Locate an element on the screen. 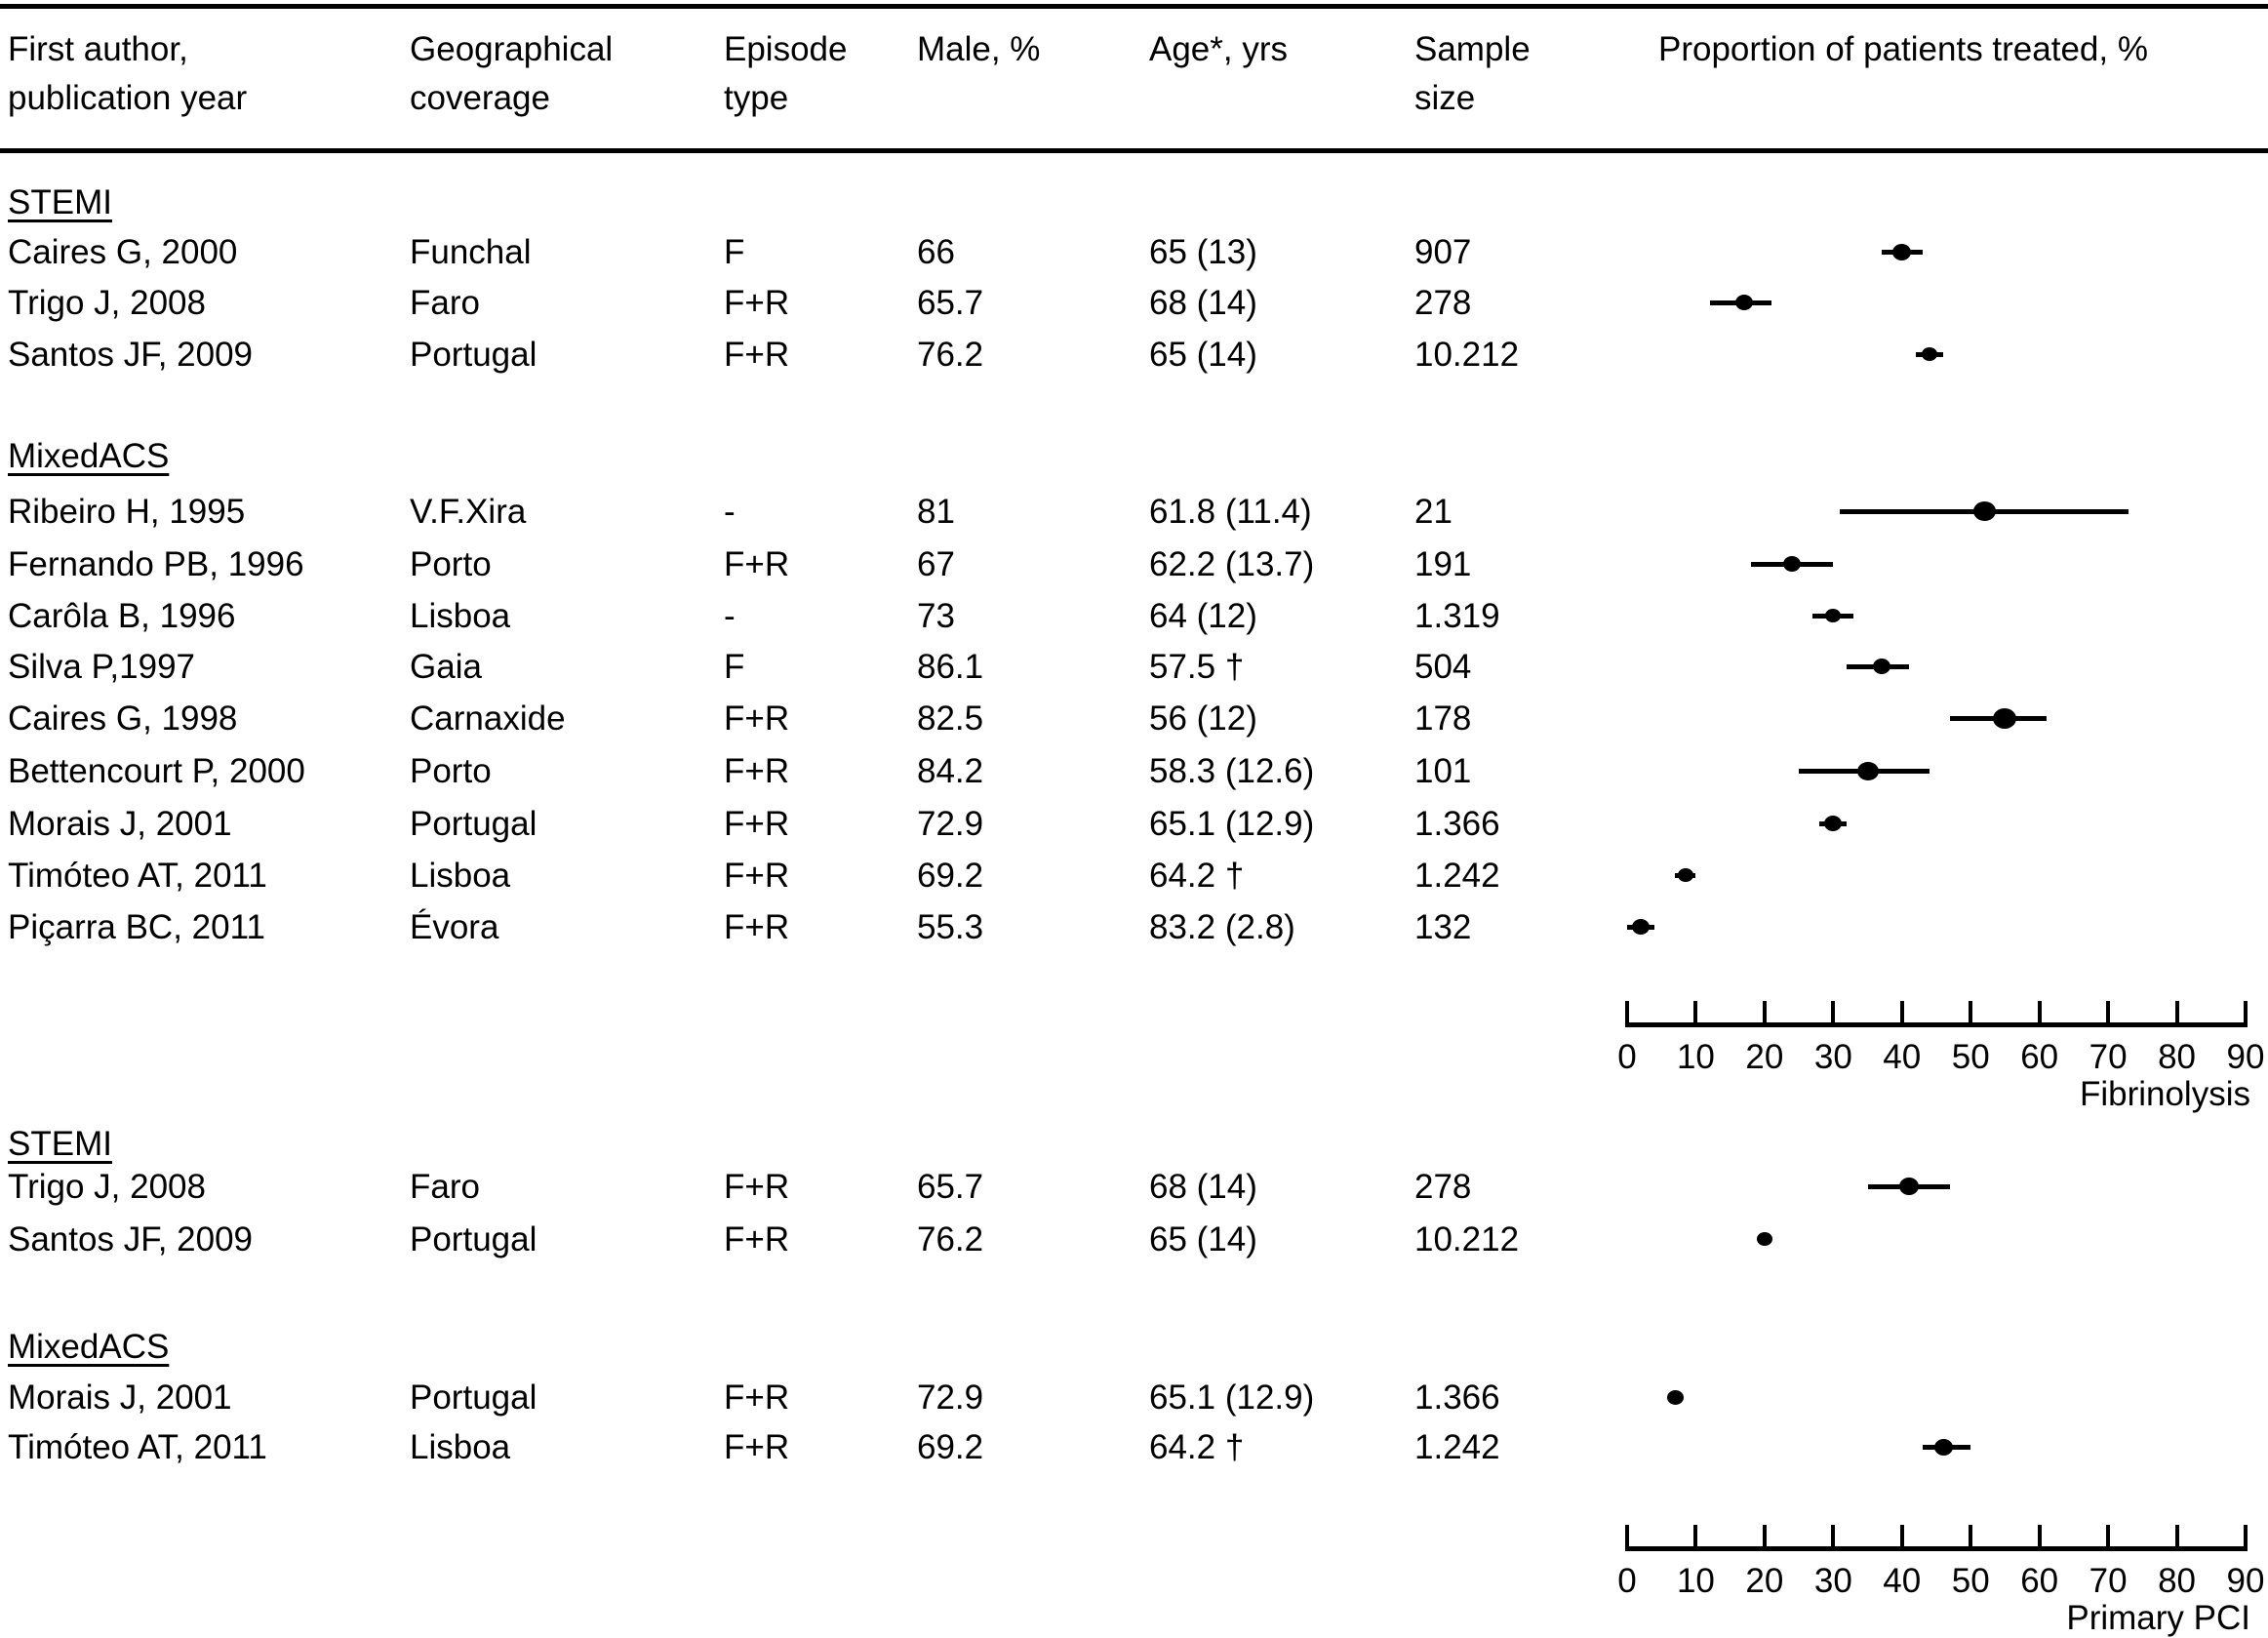  author-cell: Piçarra BC, 2011 is located at coordinates (136, 927).